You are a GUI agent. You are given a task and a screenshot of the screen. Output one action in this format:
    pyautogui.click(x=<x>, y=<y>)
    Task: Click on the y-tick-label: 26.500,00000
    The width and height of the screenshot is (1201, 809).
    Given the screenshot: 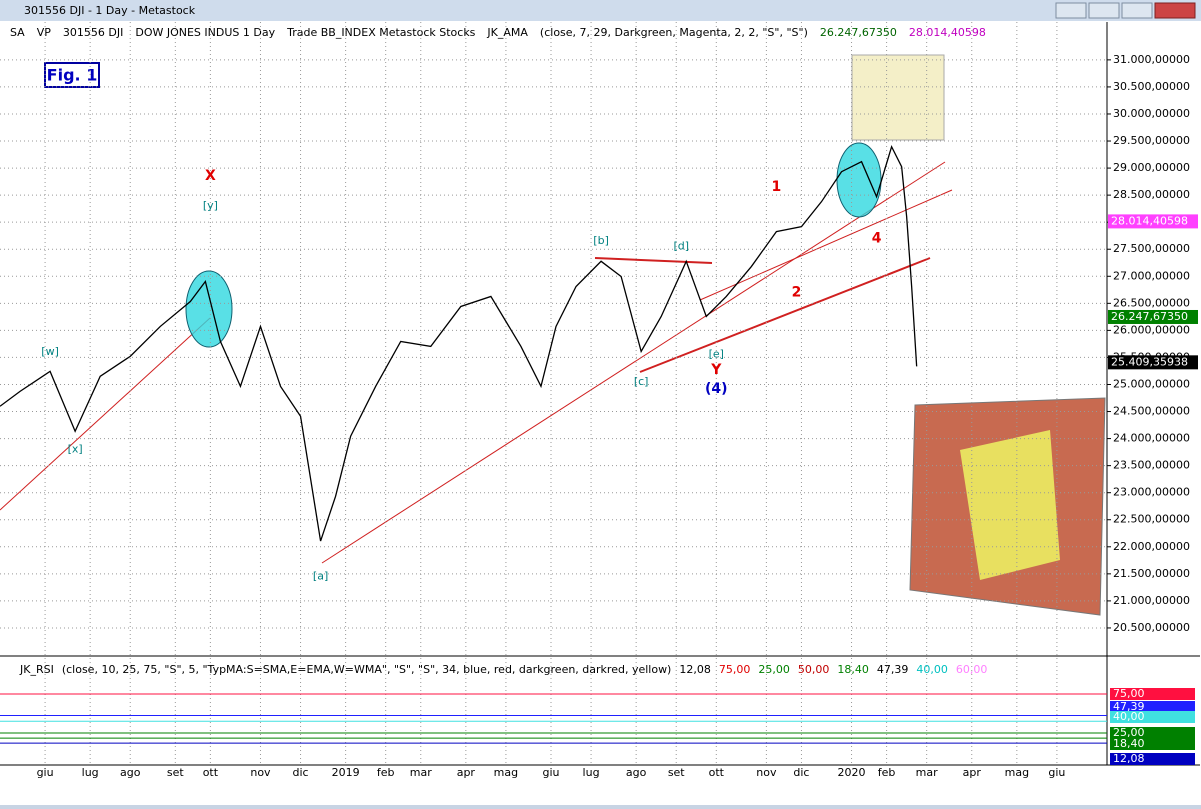 What is the action you would take?
    pyautogui.click(x=1151, y=302)
    